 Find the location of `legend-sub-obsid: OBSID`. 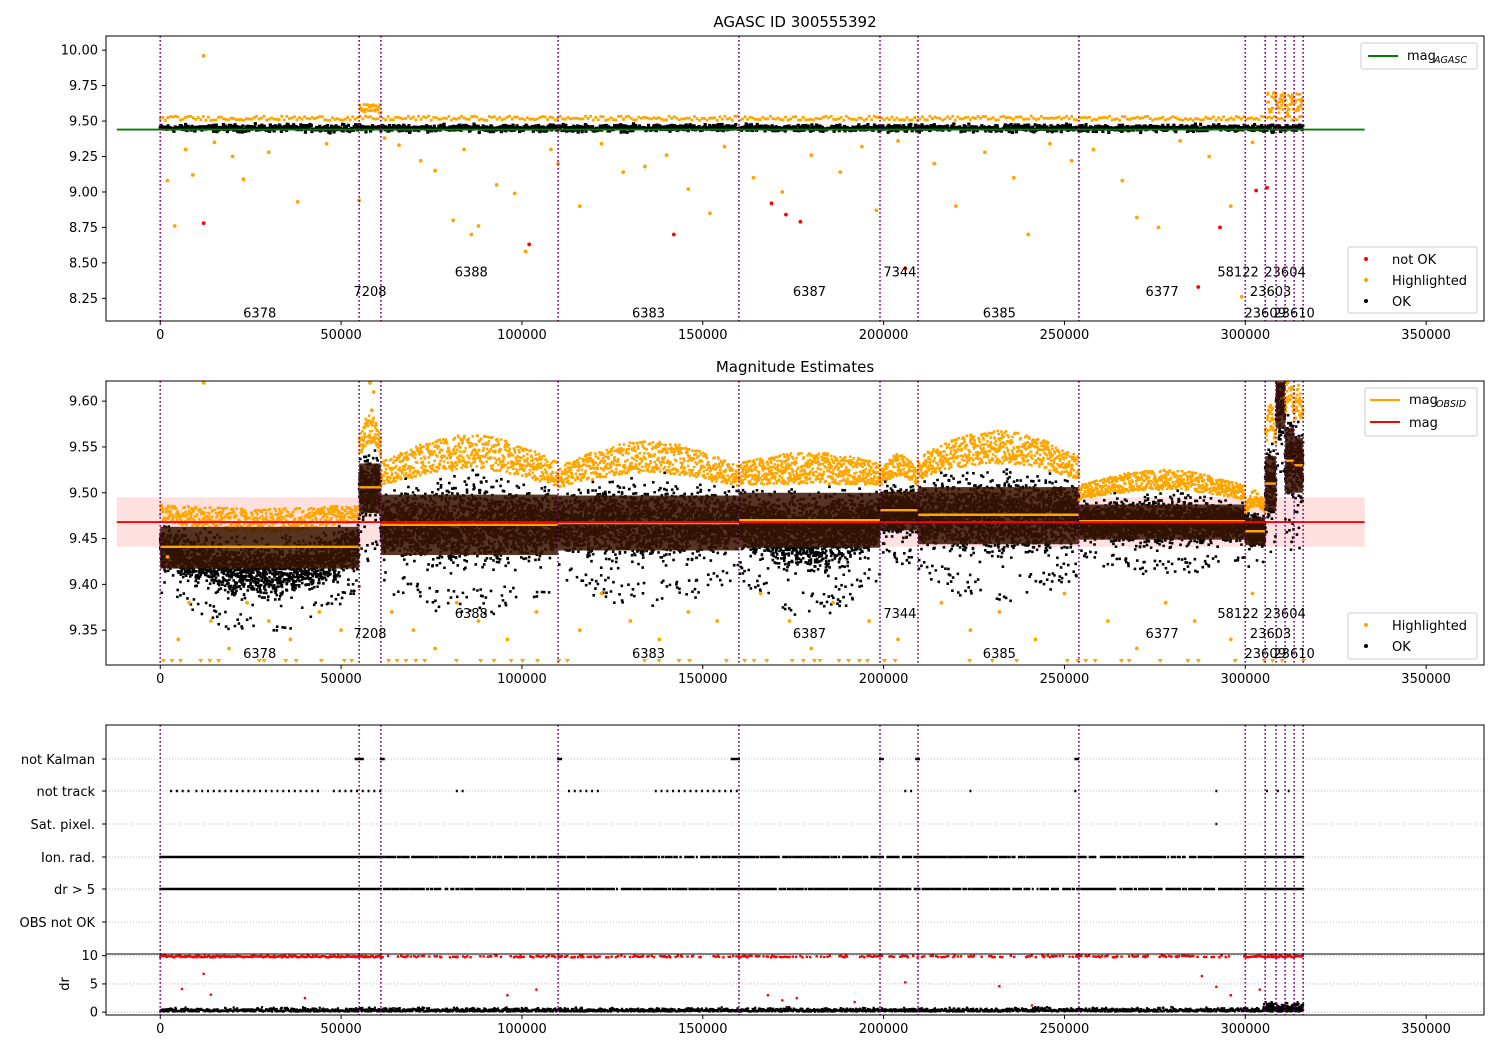

legend-sub-obsid: OBSID is located at coordinates (1451, 404).